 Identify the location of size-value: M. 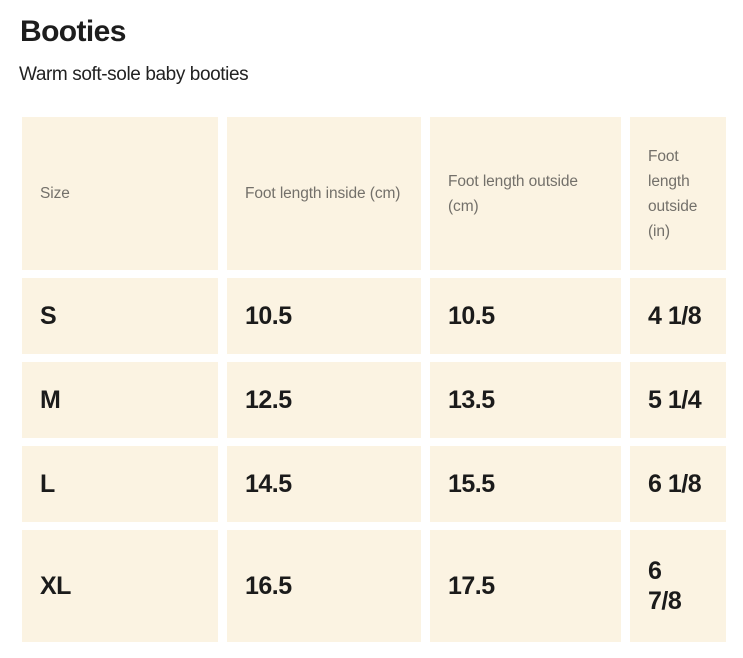
(50, 400).